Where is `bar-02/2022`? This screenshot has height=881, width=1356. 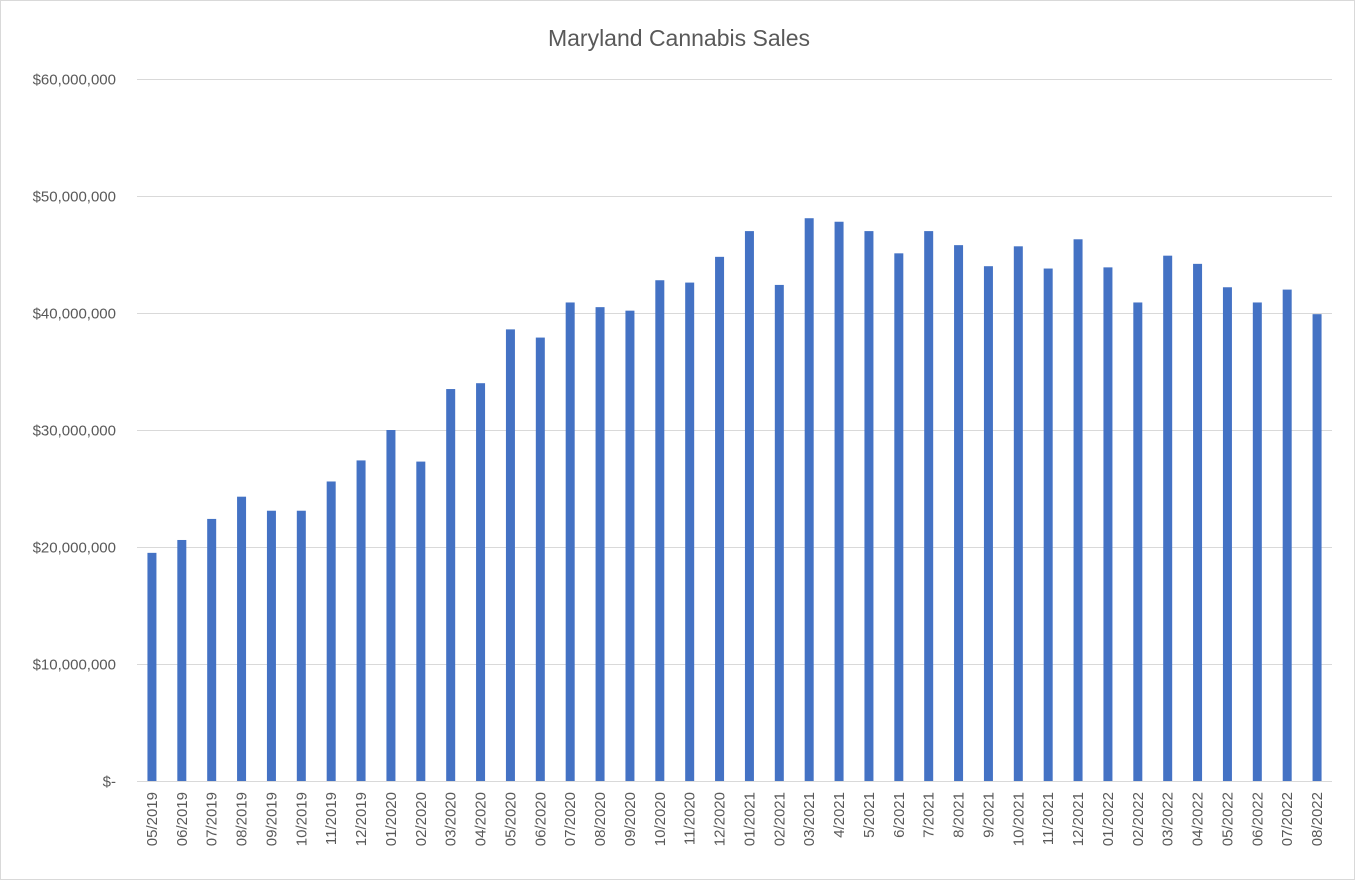 bar-02/2022 is located at coordinates (1138, 541).